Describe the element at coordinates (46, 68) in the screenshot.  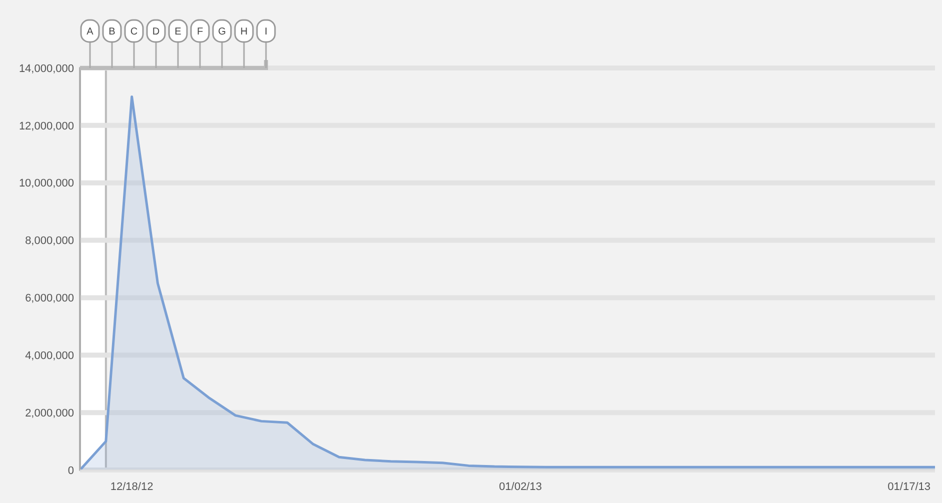
I see `y-tick-label: 14,000,000` at that location.